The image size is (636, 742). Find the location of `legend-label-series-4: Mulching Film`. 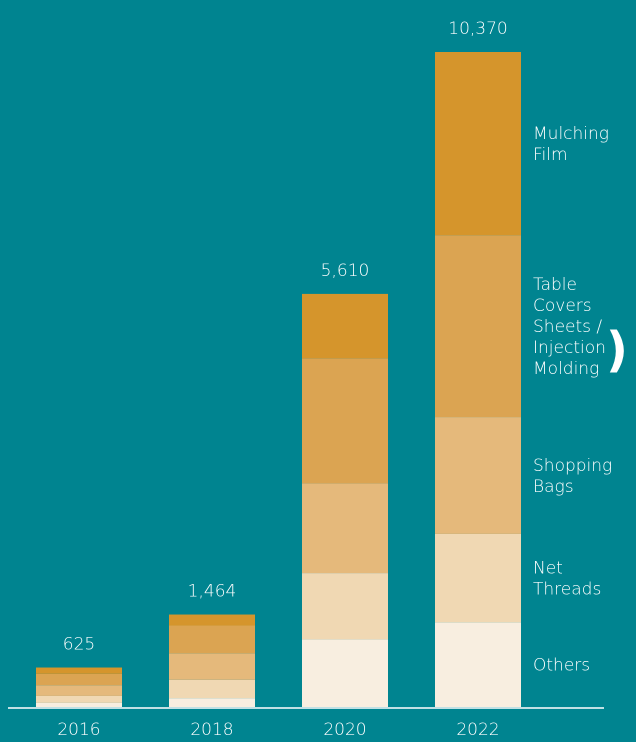

legend-label-series-4: Mulching Film is located at coordinates (571, 144).